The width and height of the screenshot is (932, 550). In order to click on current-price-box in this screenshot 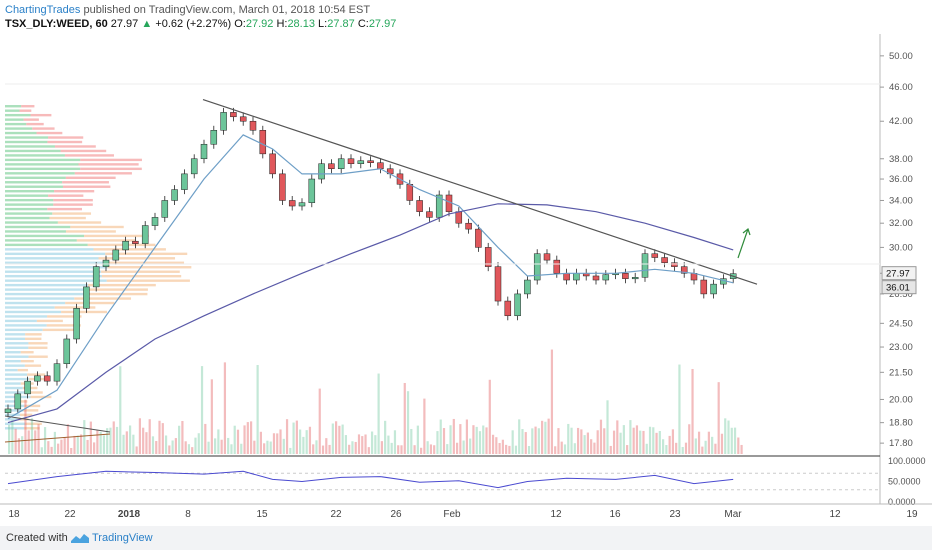, I will do `click(899, 273)`.